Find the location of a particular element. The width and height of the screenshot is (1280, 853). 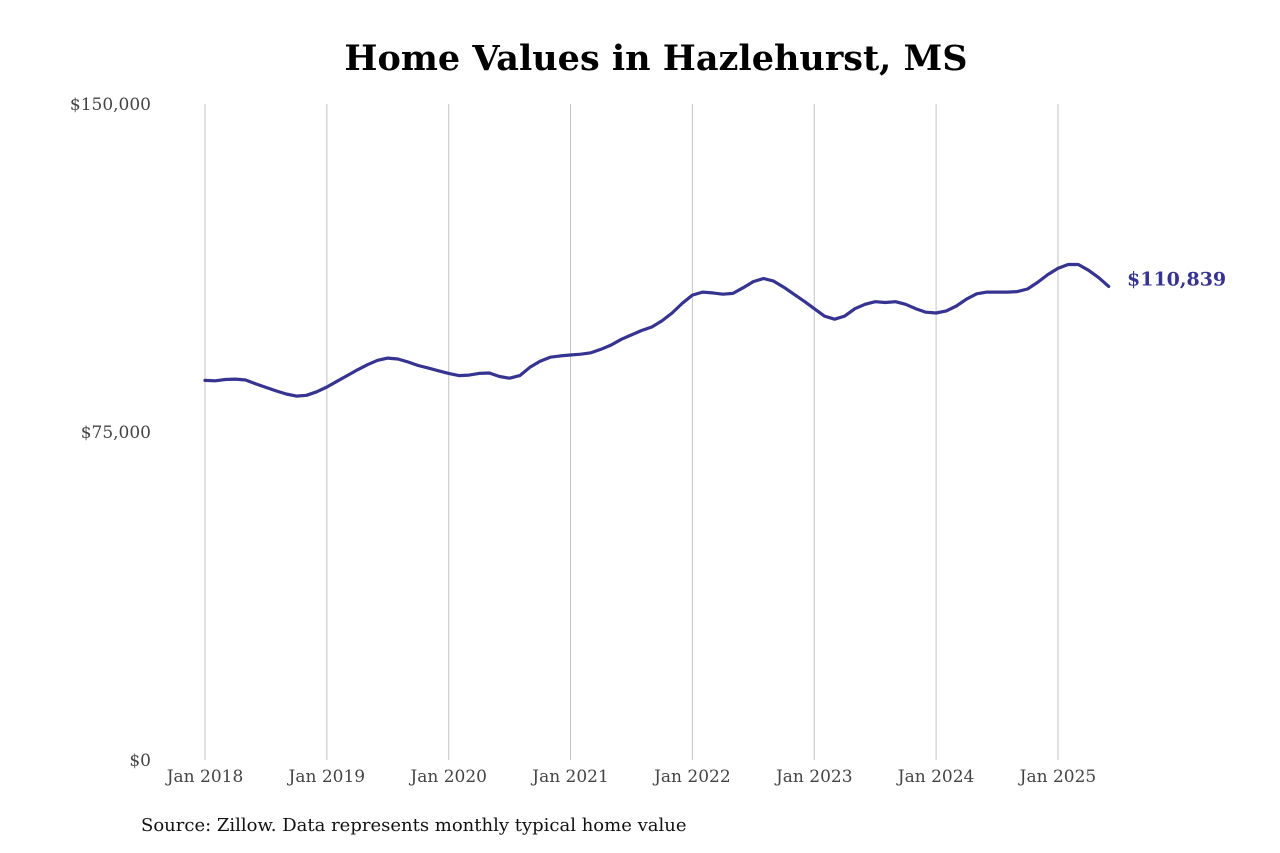

y-tick-label: $75,000 is located at coordinates (116, 433).